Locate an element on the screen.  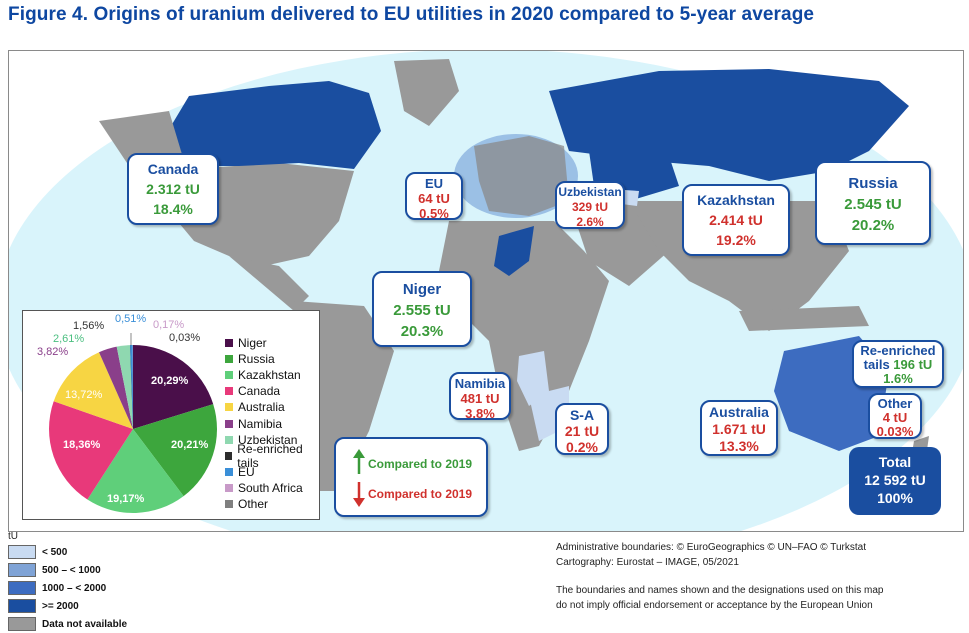
callout-reenriched-pct: 1.6% is located at coordinates (898, 378).